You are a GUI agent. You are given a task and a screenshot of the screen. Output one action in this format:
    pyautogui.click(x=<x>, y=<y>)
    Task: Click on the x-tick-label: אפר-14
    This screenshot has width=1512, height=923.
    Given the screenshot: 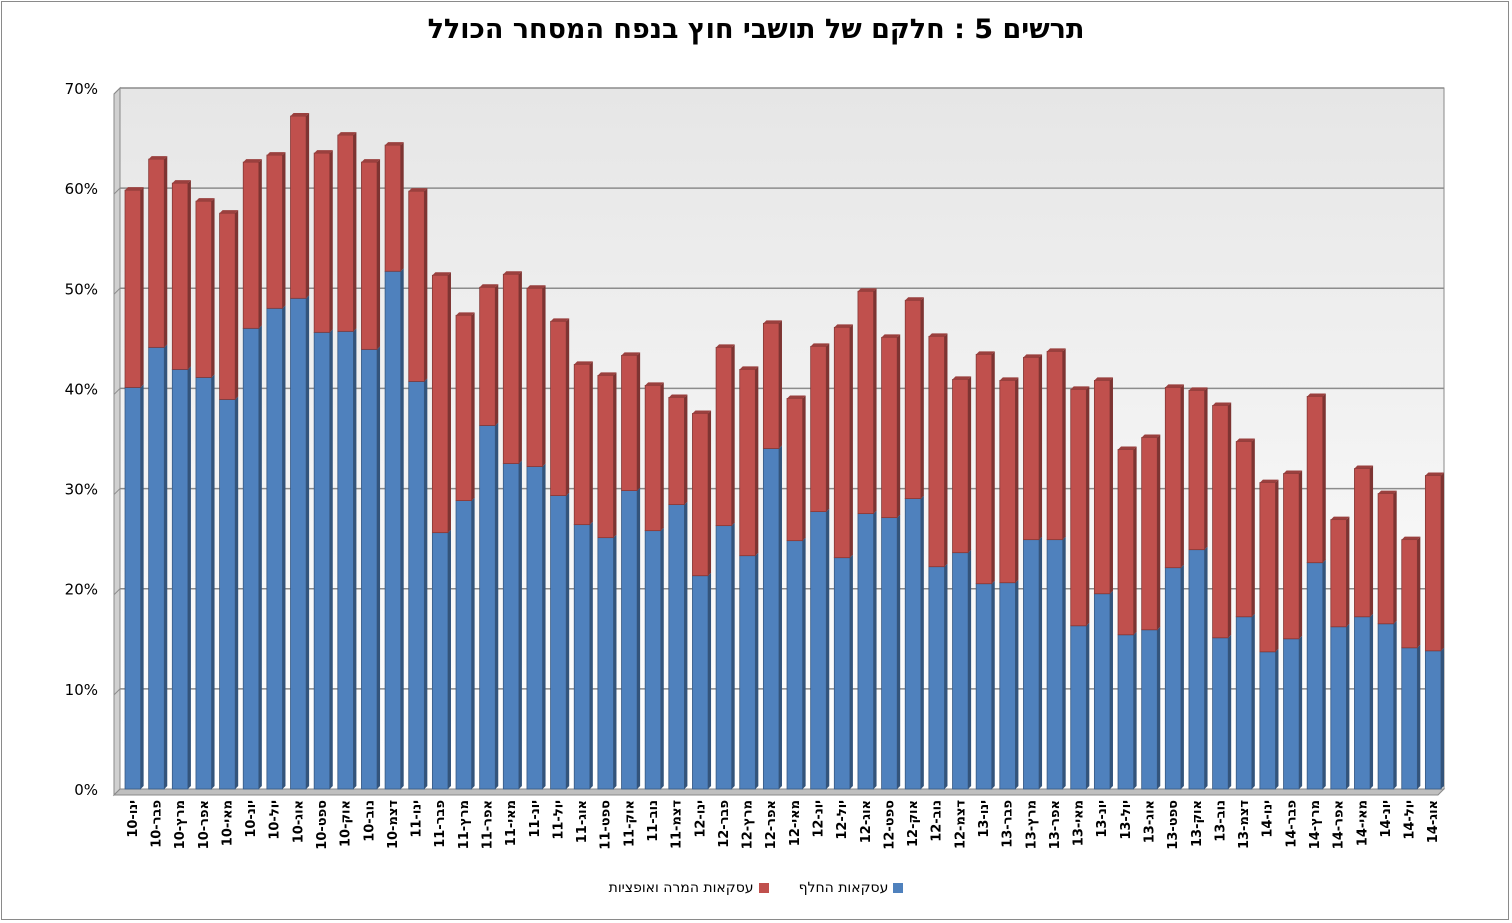 What is the action you would take?
    pyautogui.click(x=1339, y=824)
    